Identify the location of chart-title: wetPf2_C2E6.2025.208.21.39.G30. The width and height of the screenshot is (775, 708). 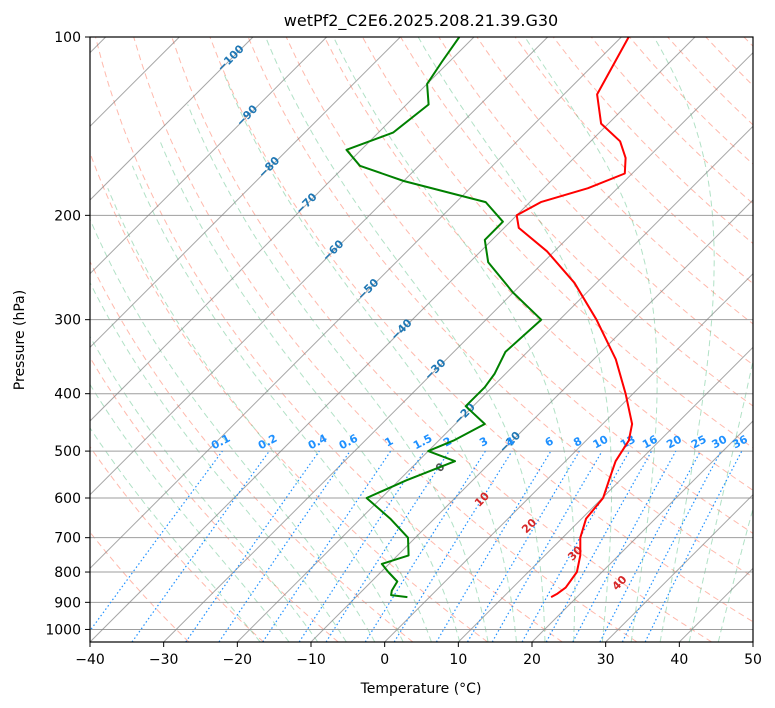
(421, 21).